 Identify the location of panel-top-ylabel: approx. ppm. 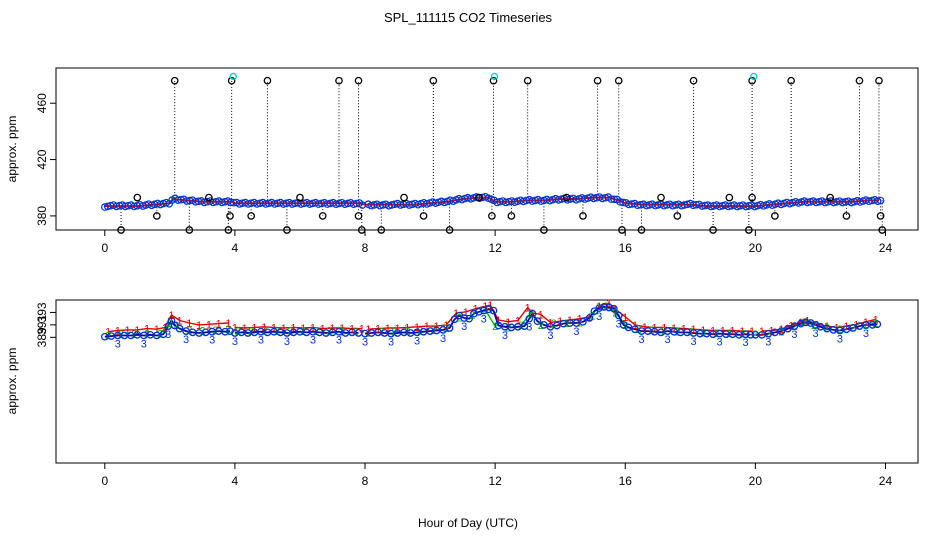
(12, 149).